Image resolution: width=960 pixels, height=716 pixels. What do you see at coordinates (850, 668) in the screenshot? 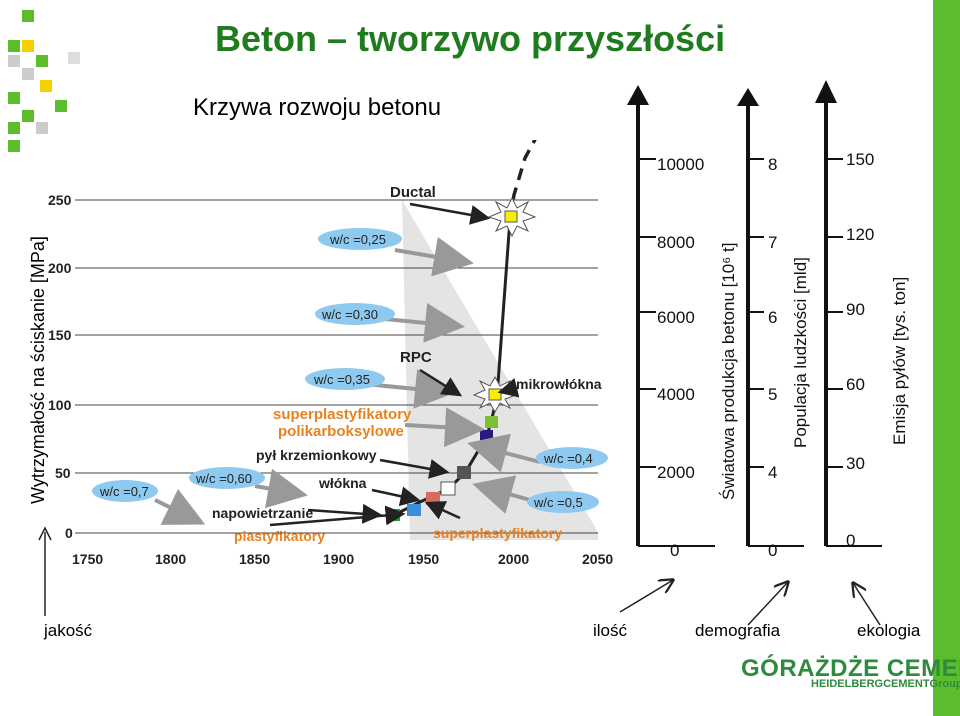
I see `company-logo: GÓRAŻDŻE CEMENT` at bounding box center [850, 668].